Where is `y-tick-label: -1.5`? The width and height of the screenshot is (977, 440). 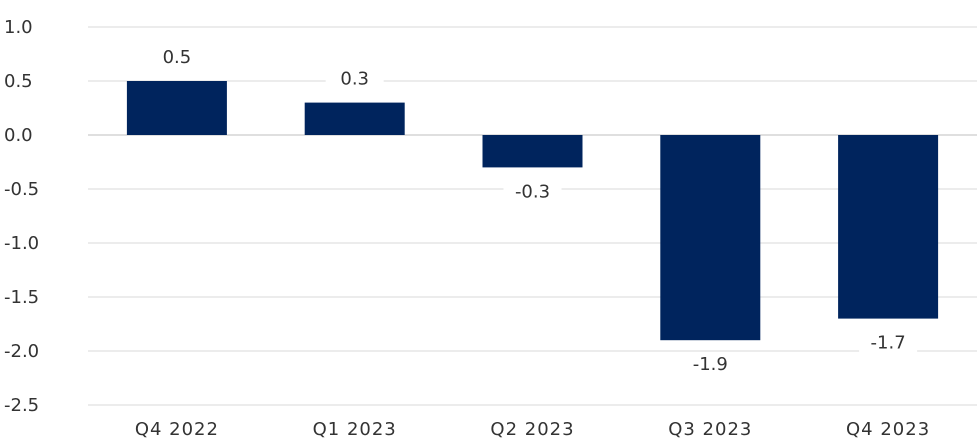 y-tick-label: -1.5 is located at coordinates (21, 297).